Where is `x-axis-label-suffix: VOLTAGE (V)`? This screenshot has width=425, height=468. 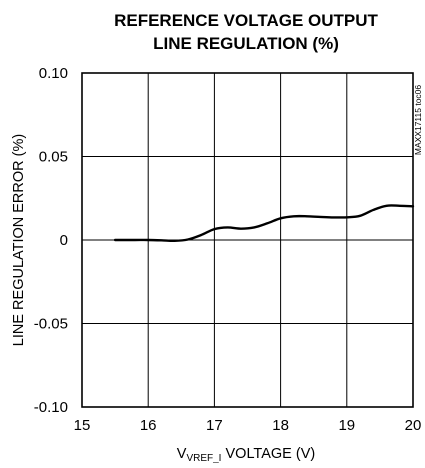
x-axis-label-suffix: VOLTAGE (V) is located at coordinates (268, 454).